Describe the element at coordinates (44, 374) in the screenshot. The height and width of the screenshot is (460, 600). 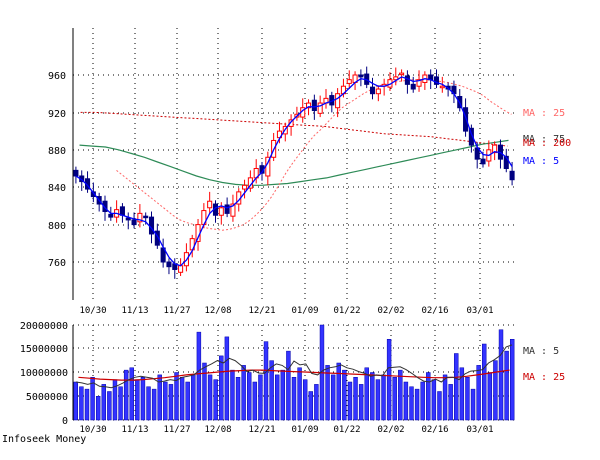
I see `volume-axis: 20000000 15000000 10000000 5000000 0` at that location.